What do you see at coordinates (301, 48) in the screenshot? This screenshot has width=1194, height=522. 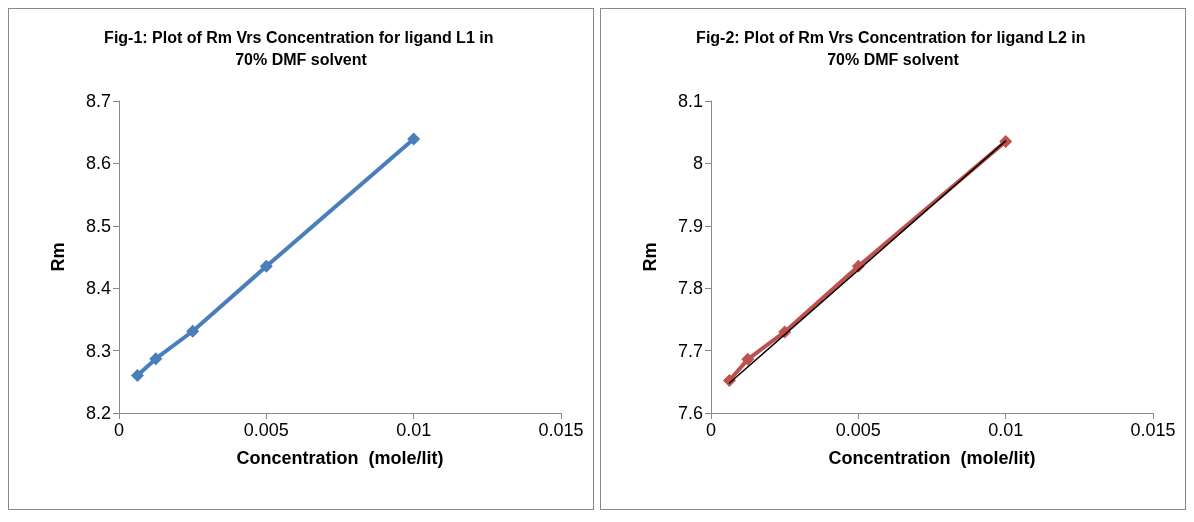 I see `chart-title: Fig-1: Plot of Rm Vrs Concentration for ligand L1 in 70% DMF solvent` at bounding box center [301, 48].